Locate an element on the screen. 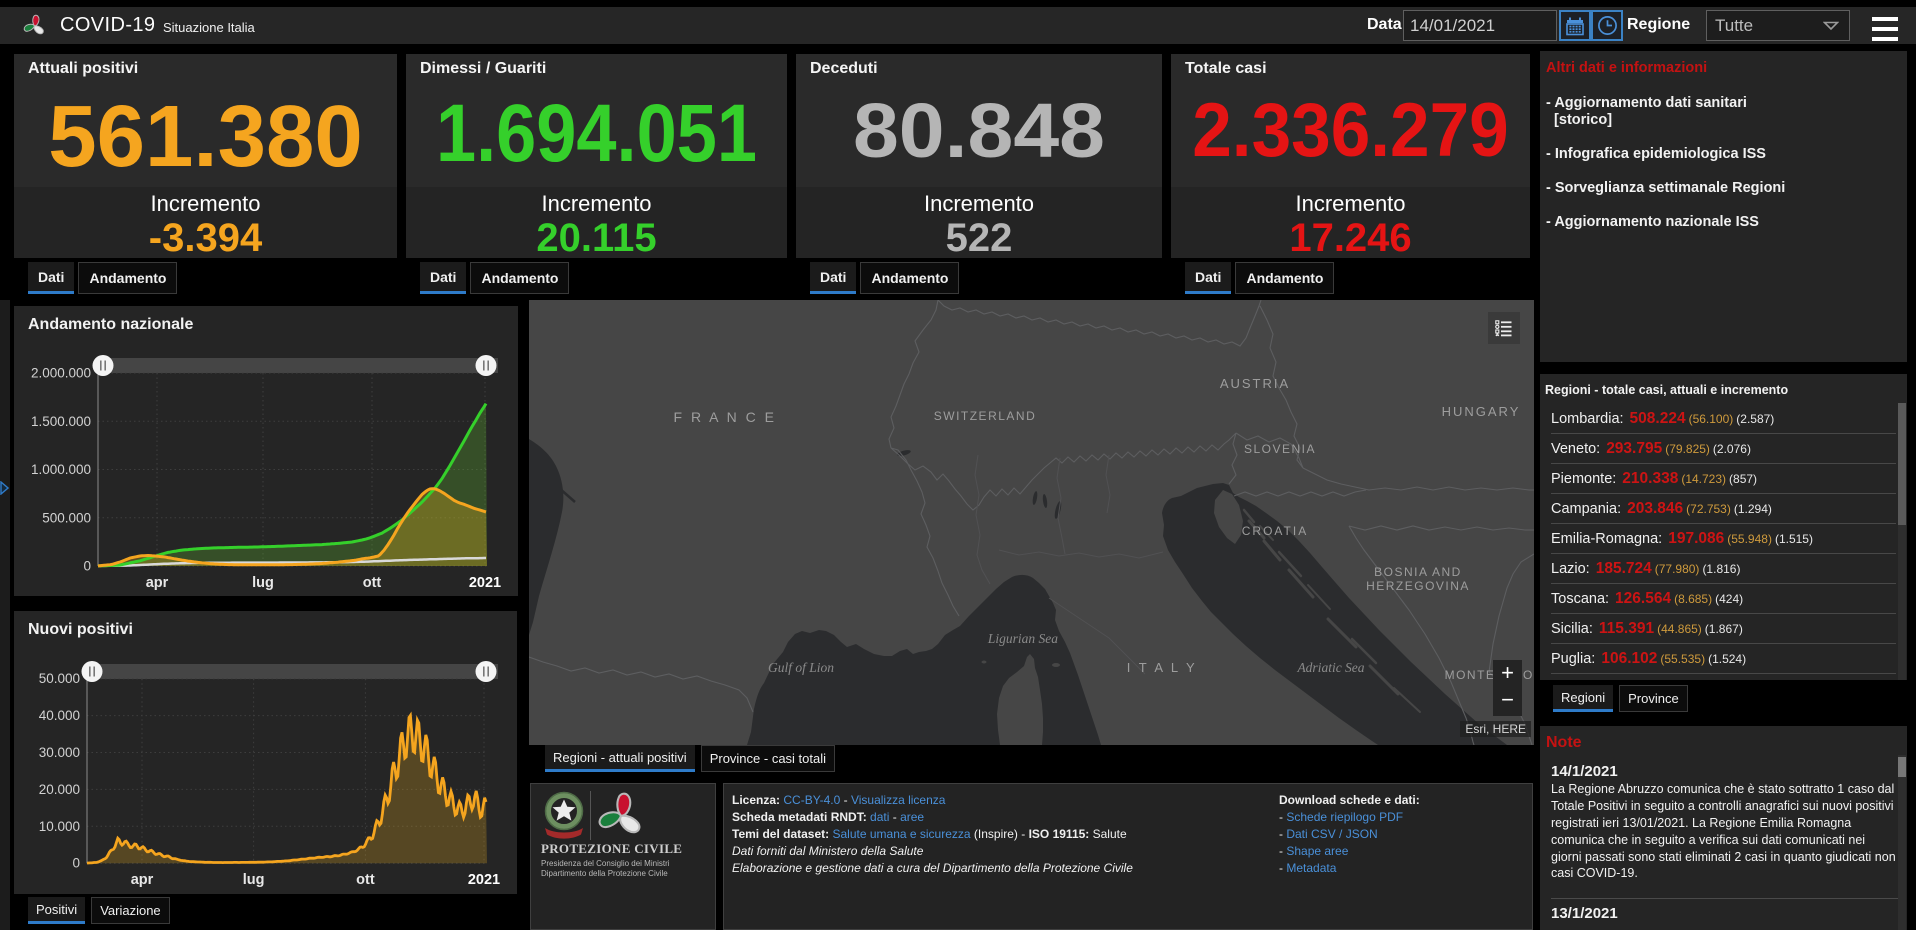 The width and height of the screenshot is (1916, 930). svg-text: F R A N C E is located at coordinates (725, 417).